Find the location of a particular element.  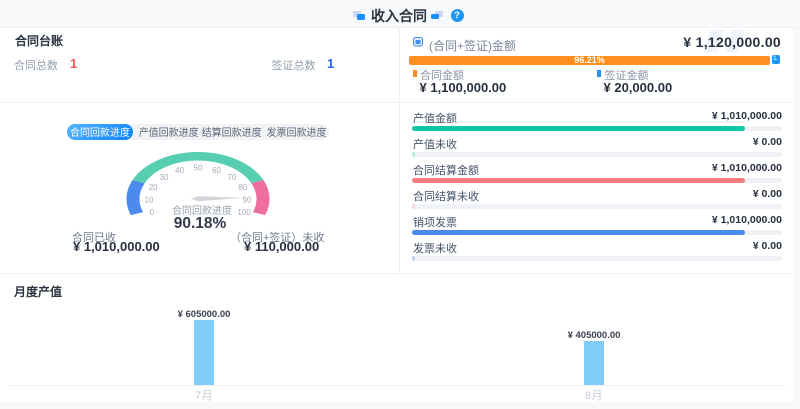

svg-text: 20 is located at coordinates (153, 187).